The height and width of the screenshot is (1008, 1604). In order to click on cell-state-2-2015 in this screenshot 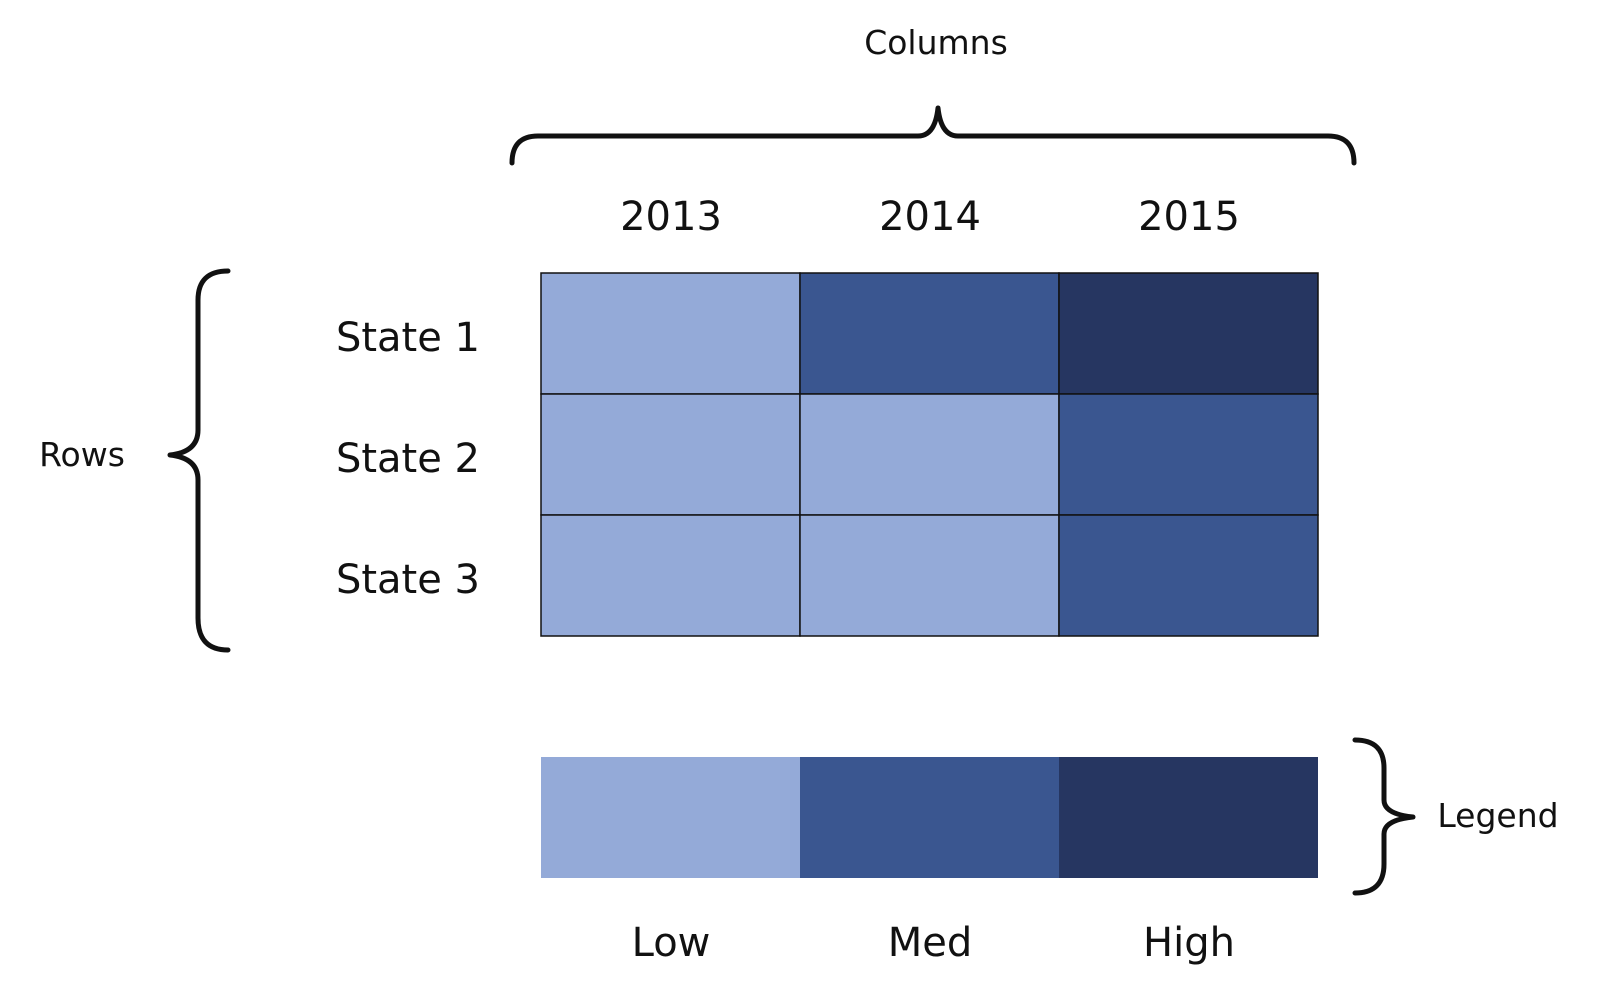, I will do `click(1188, 454)`.